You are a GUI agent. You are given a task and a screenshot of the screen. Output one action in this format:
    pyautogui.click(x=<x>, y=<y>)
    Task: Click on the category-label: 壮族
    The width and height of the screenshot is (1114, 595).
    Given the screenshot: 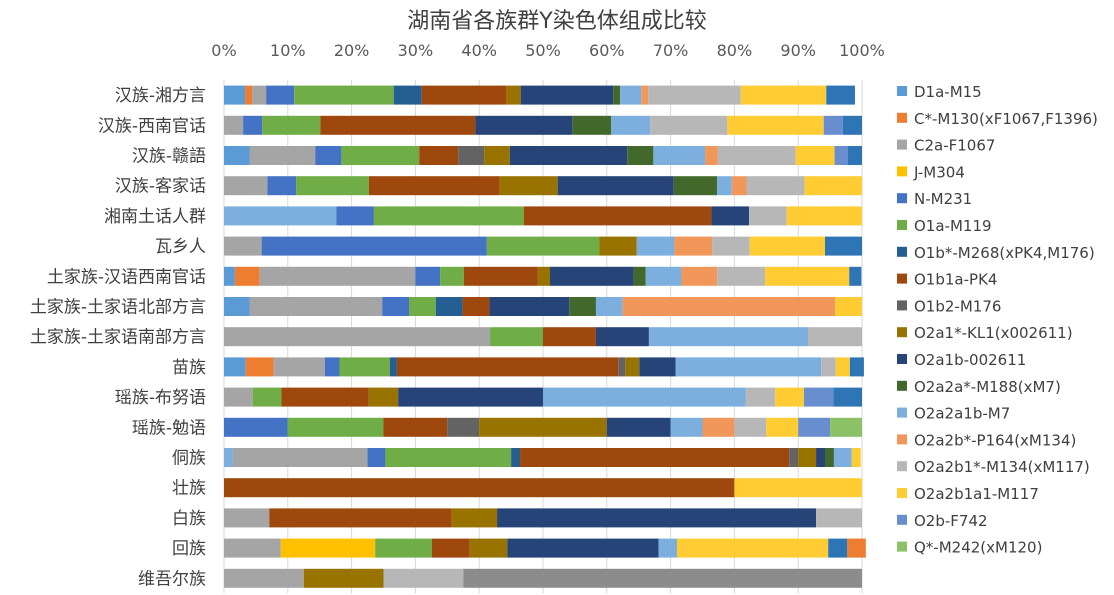 What is the action you would take?
    pyautogui.click(x=189, y=489)
    